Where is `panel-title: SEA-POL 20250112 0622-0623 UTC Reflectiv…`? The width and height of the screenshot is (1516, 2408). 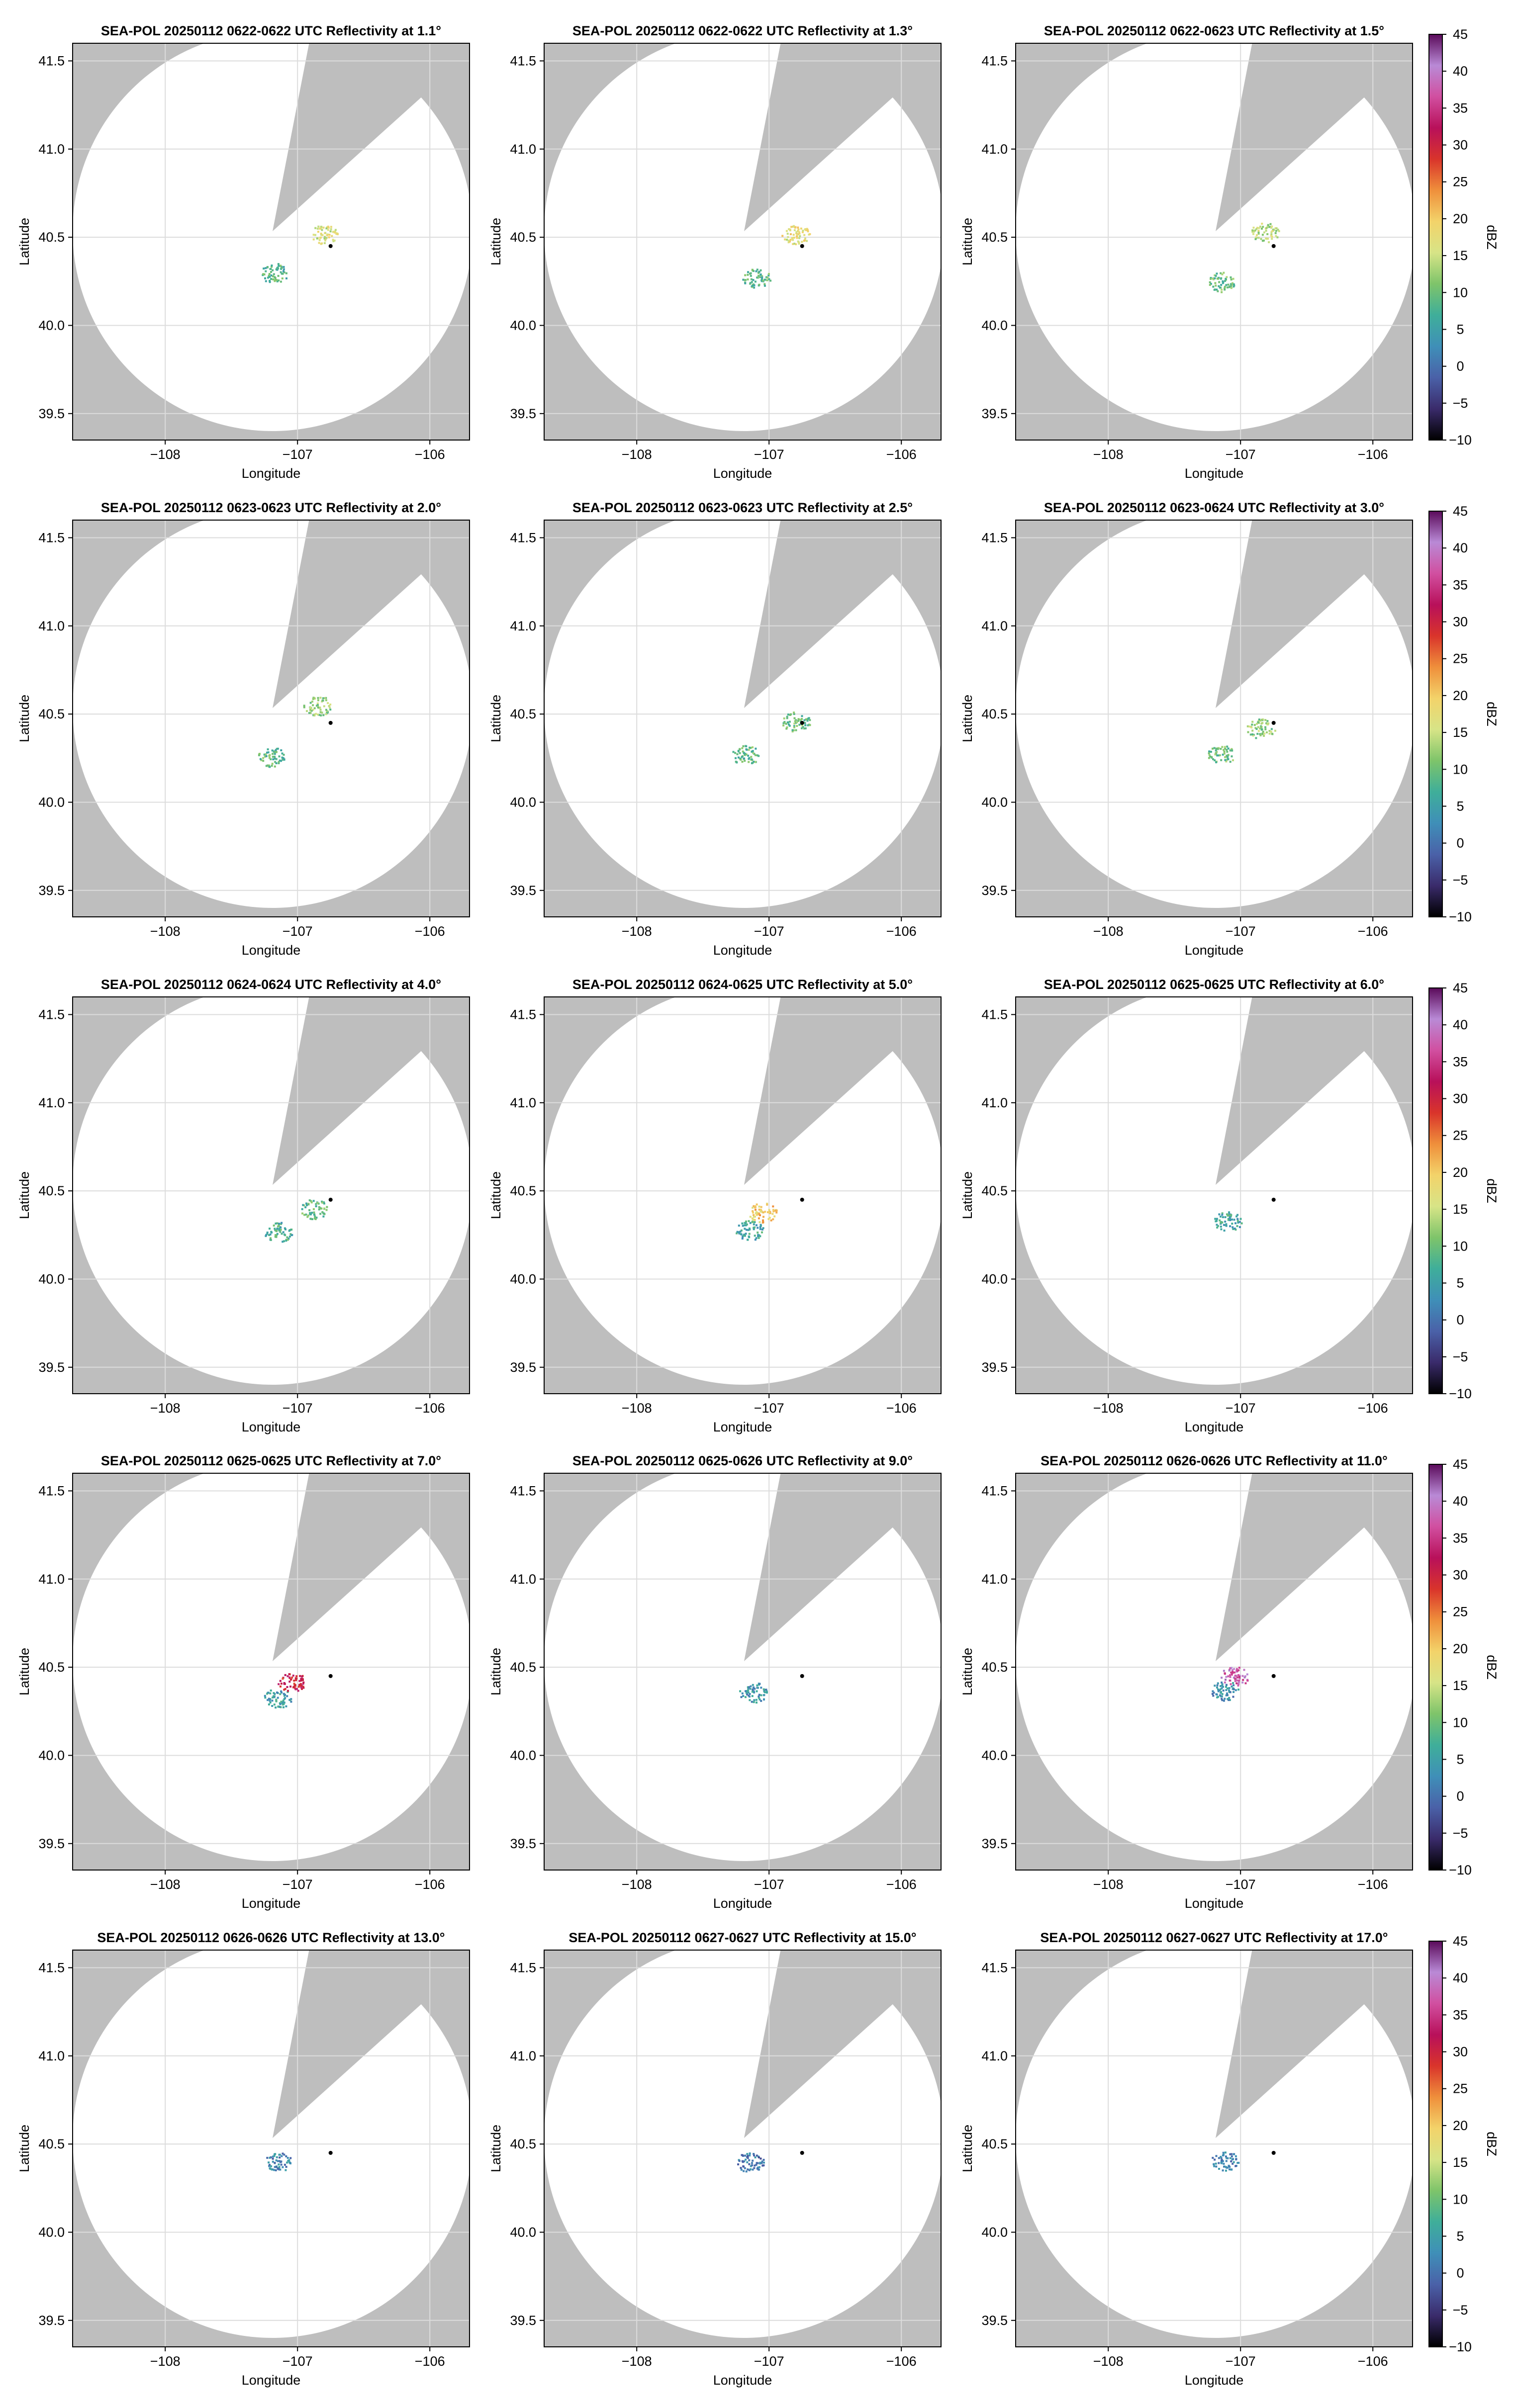
panel-title: SEA-POL 20250112 0622-0623 UTC Reflectiv… is located at coordinates (1214, 30).